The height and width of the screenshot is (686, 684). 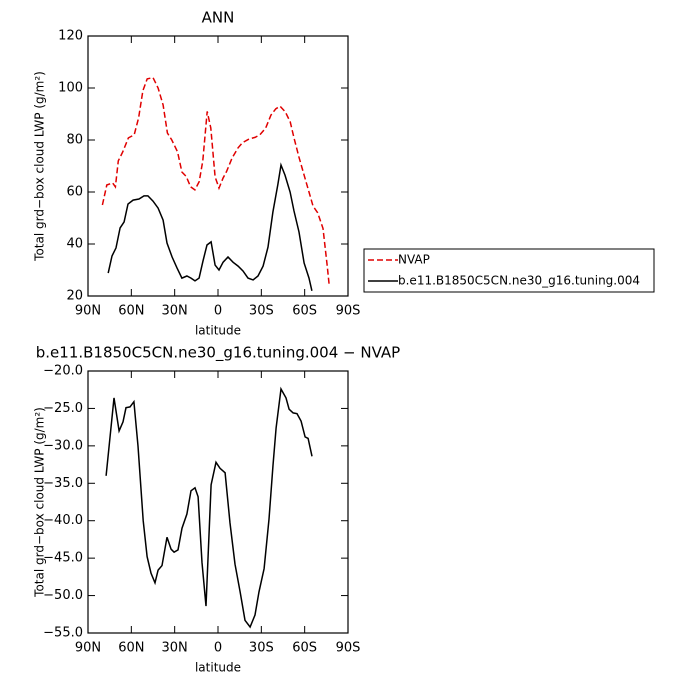 I want to click on y-tick-label: 100, so click(x=70, y=88).